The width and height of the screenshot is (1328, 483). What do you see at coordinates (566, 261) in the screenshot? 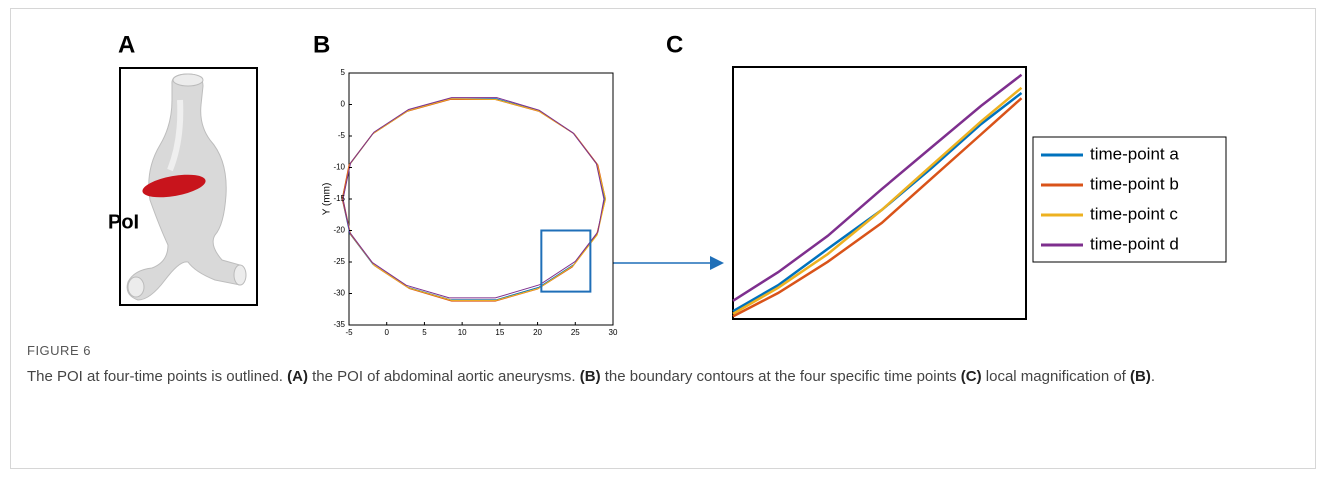
I see `zoom-box` at bounding box center [566, 261].